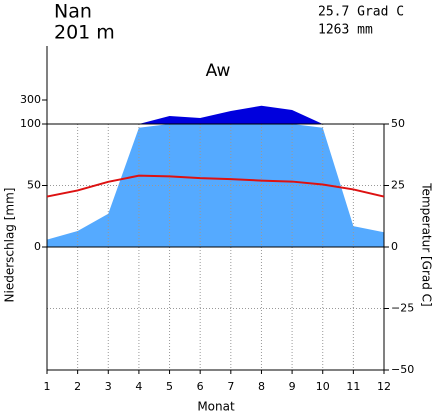  I want to click on x-tick-label: 2, so click(77, 386).